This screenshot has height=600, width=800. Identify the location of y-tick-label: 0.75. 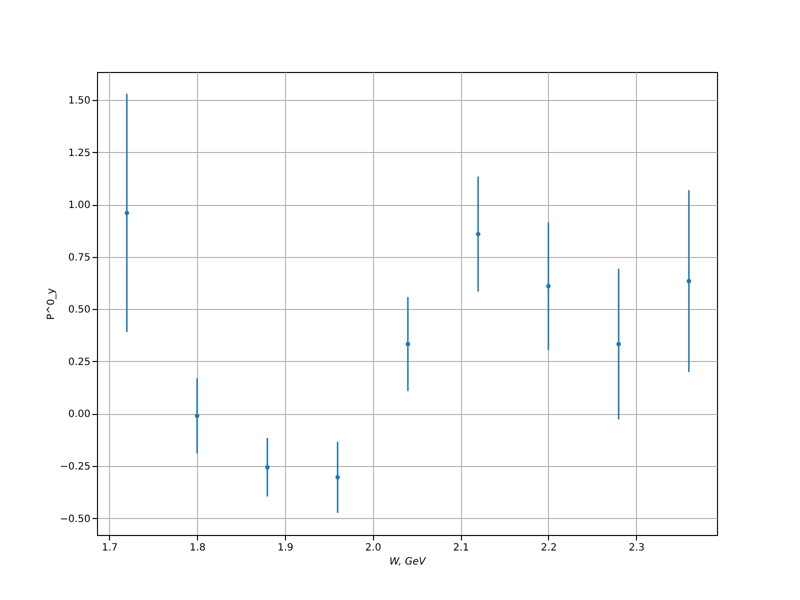
(79, 258).